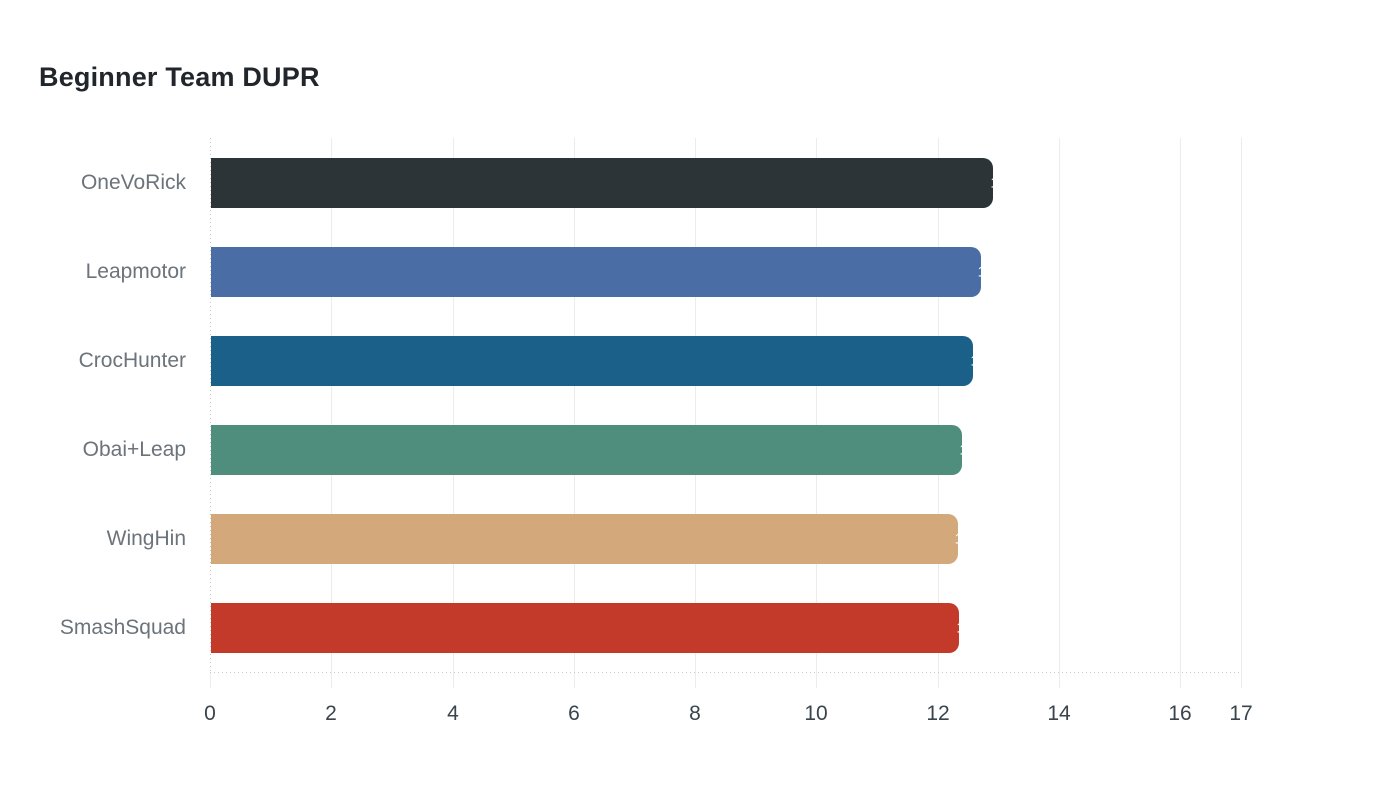 The width and height of the screenshot is (1400, 800). I want to click on bar-value-label: 12.69, so click(979, 271).